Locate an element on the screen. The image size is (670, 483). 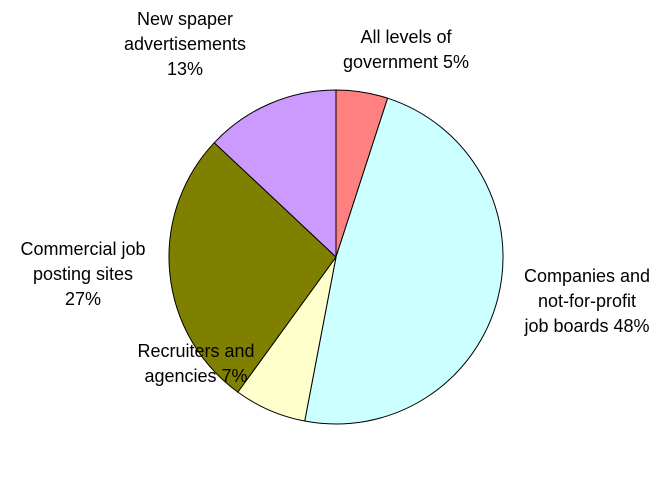
slice-label-line: not-for-profit is located at coordinates (587, 301).